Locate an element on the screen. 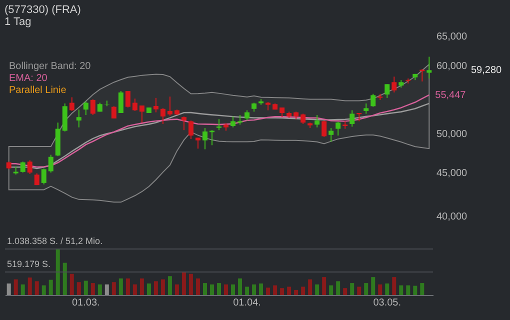 Image resolution: width=510 pixels, height=320 pixels. y-tick-label: 65,000 is located at coordinates (452, 37).